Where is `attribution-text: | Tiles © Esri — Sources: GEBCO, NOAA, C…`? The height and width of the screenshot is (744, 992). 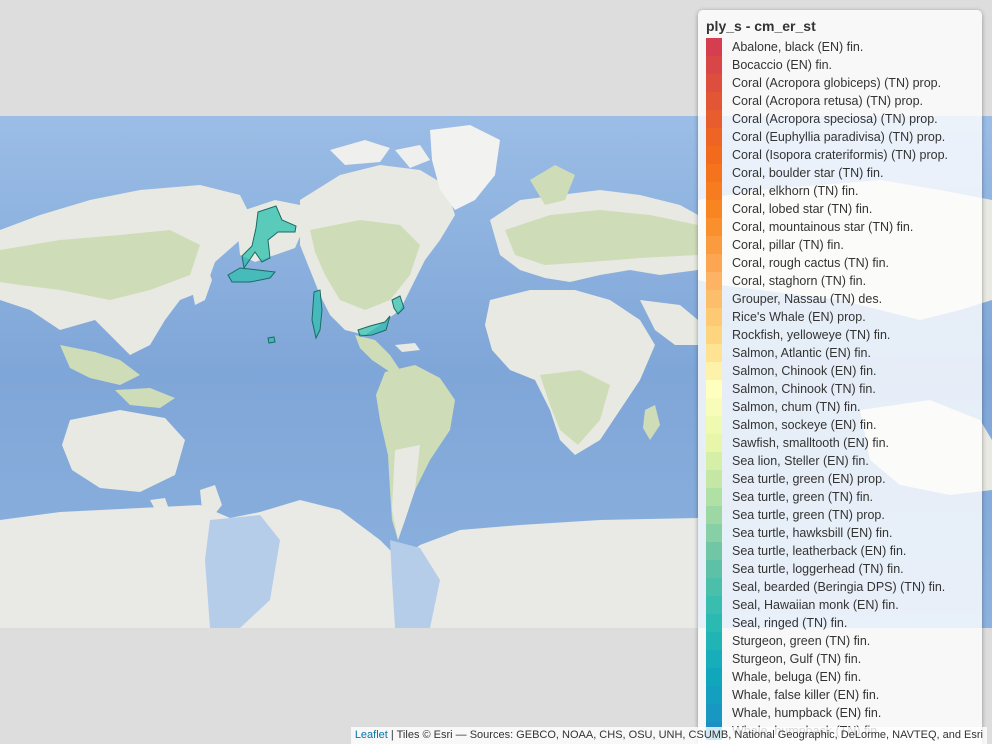 attribution-text: | Tiles © Esri — Sources: GEBCO, NOAA, C… is located at coordinates (686, 735).